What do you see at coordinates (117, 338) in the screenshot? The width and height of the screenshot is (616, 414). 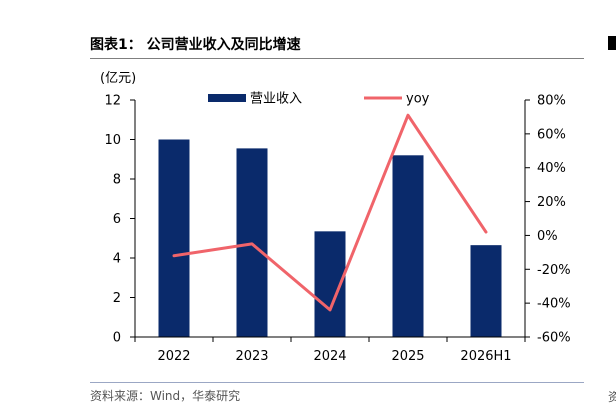 I see `left-tick-label: 0` at bounding box center [117, 338].